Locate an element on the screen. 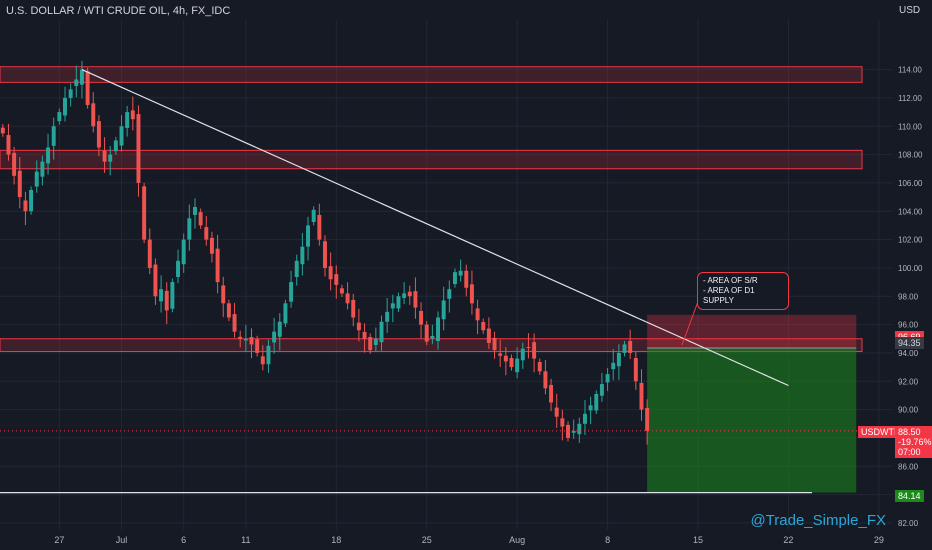 The image size is (932, 550). target-zone is located at coordinates (752, 420).